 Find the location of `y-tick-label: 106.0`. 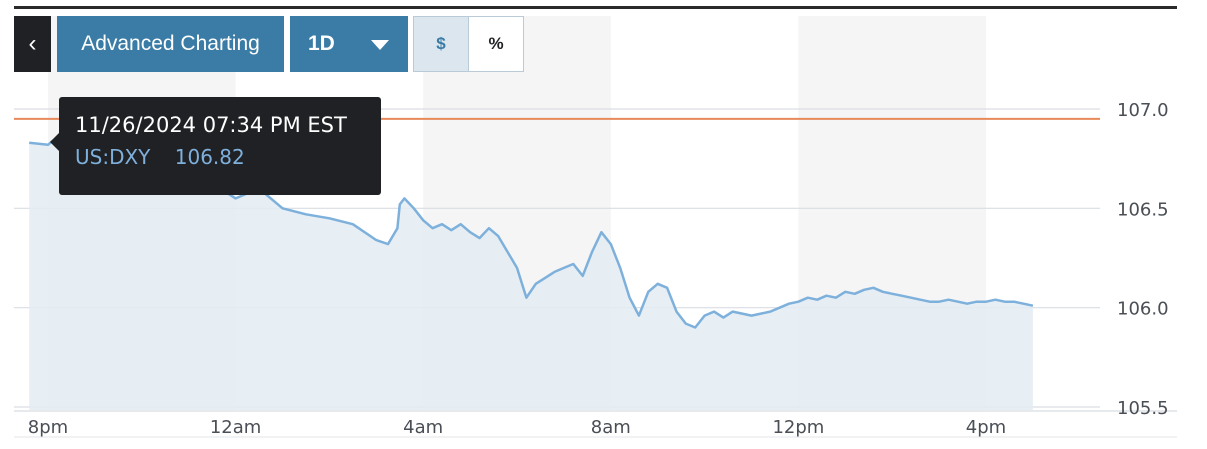

y-tick-label: 106.0 is located at coordinates (1143, 309).